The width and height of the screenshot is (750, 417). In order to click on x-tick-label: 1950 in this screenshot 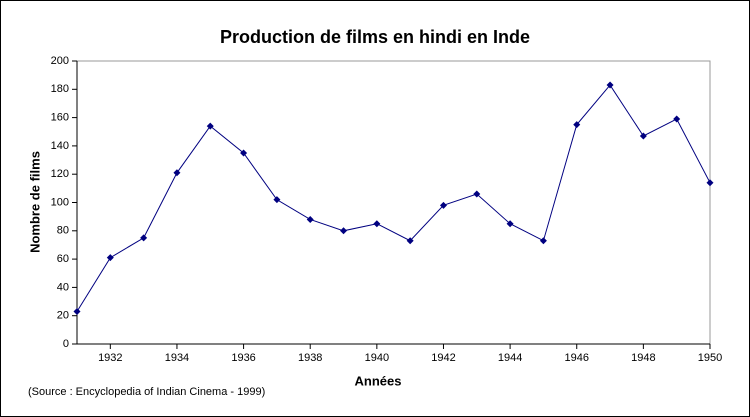, I will do `click(710, 358)`.